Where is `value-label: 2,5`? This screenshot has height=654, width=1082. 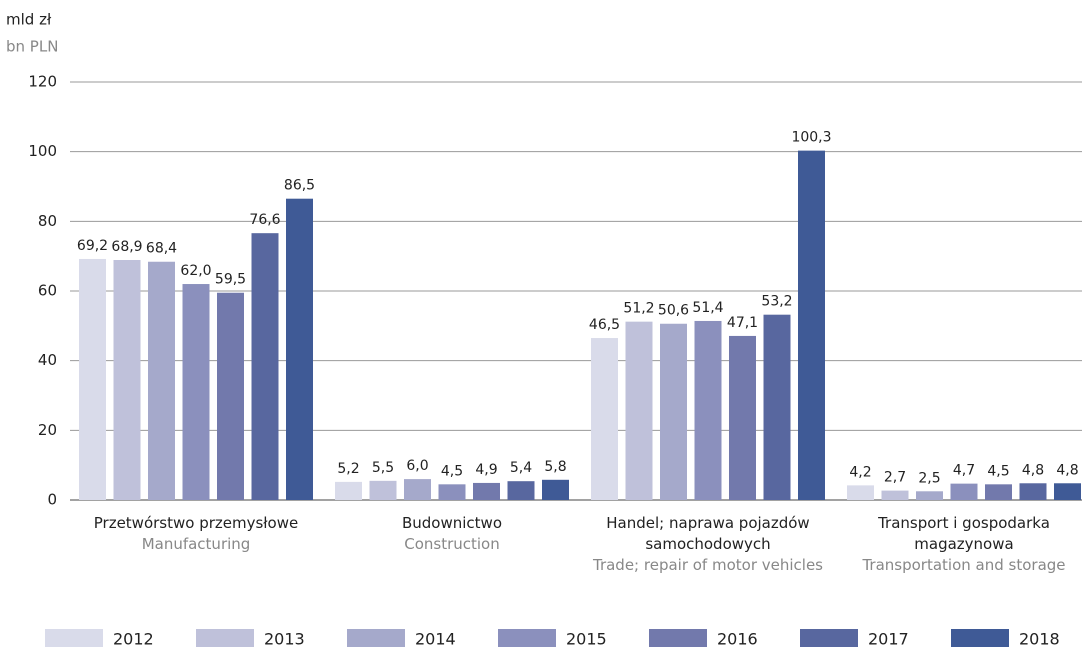
value-label: 2,5 is located at coordinates (929, 478).